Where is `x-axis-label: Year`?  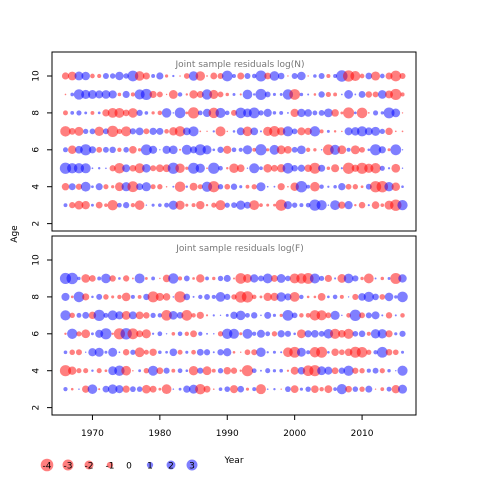
x-axis-label: Year is located at coordinates (233, 461).